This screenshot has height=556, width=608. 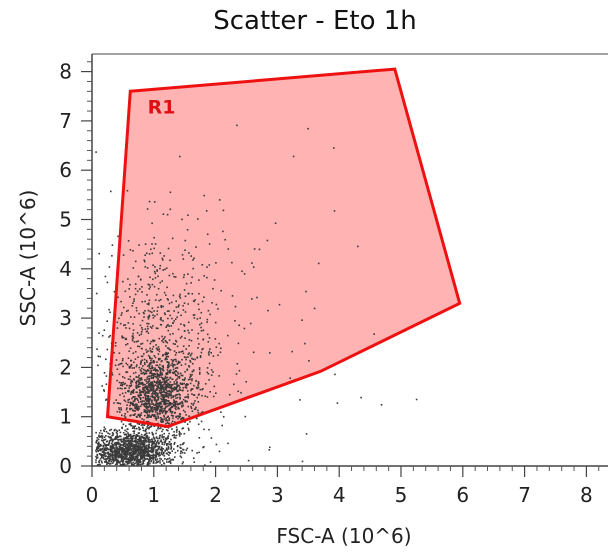 What do you see at coordinates (524, 495) in the screenshot?
I see `x-tick-label: 7` at bounding box center [524, 495].